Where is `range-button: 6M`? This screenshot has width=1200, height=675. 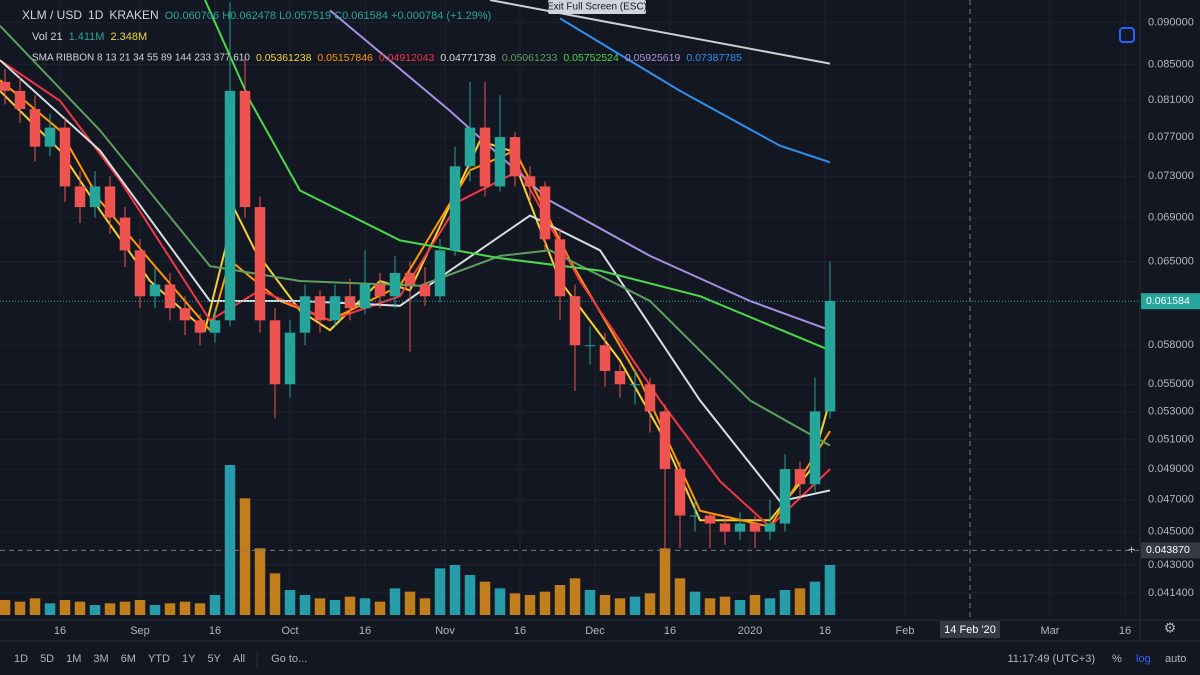 range-button: 6M is located at coordinates (128, 659).